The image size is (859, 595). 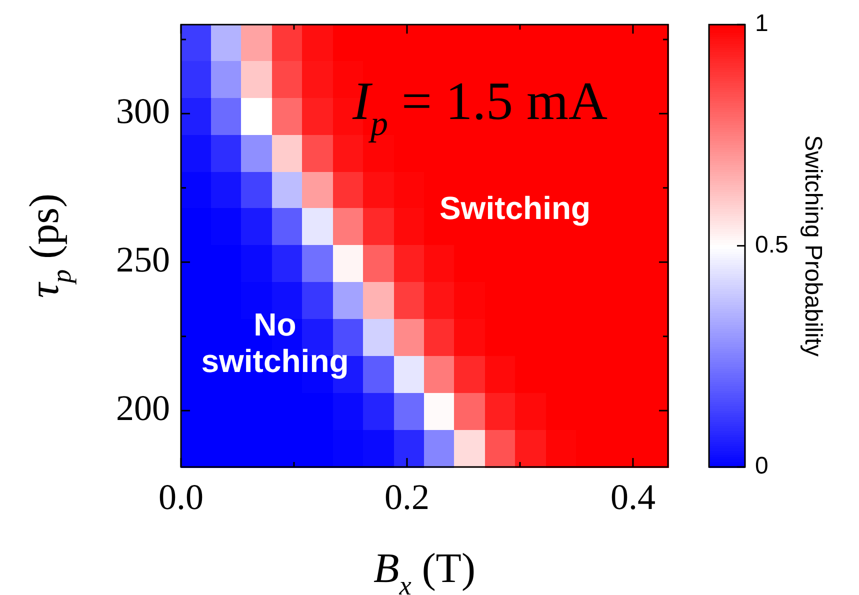 I want to click on x-tick-label: 0.2, so click(x=407, y=497).